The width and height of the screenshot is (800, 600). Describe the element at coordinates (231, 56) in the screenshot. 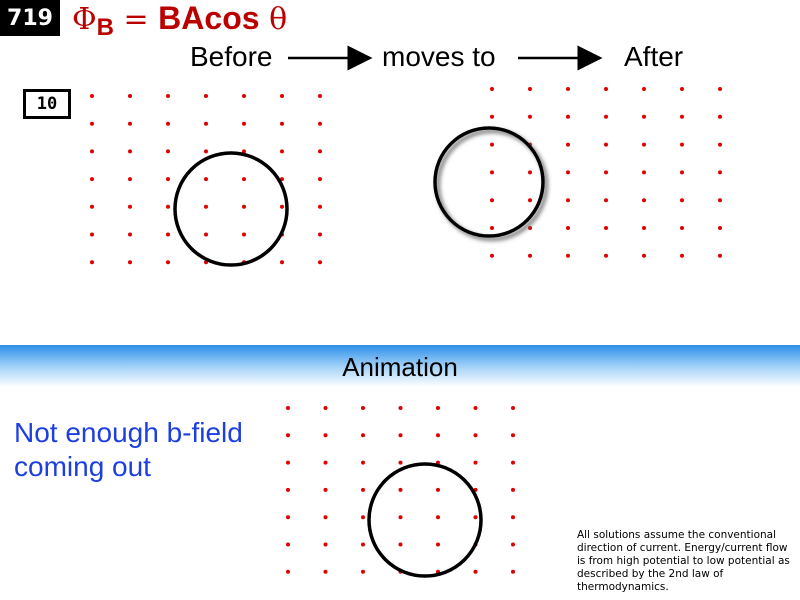

I see `before-label: Before` at that location.